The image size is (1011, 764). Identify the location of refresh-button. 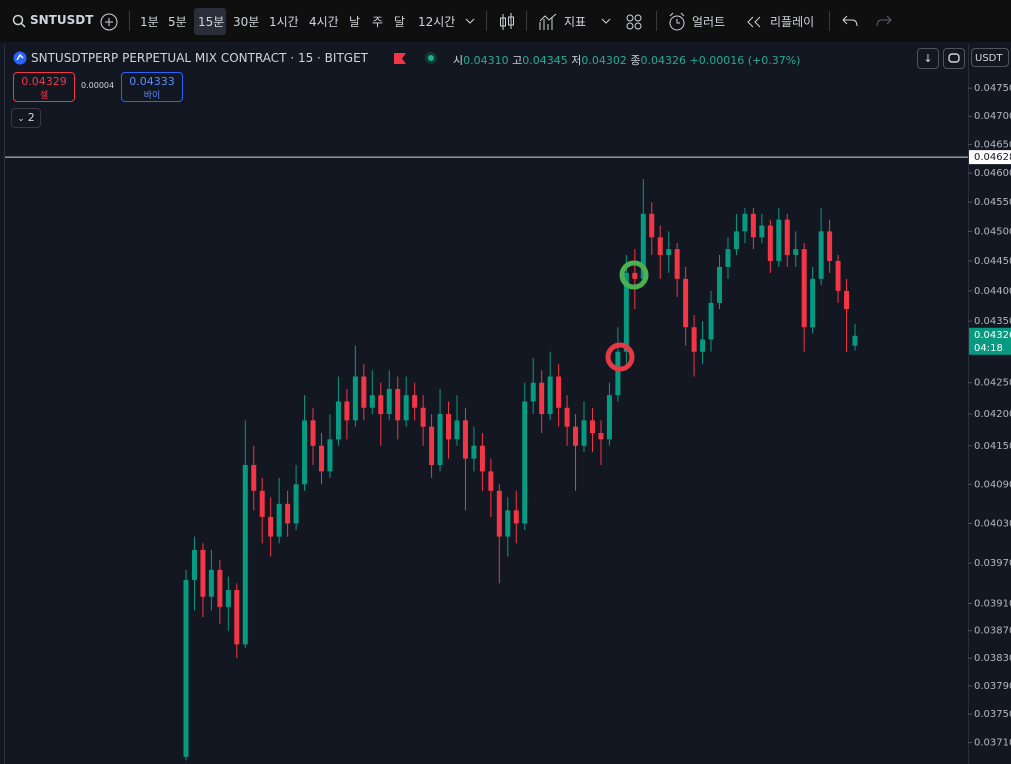
(954, 58).